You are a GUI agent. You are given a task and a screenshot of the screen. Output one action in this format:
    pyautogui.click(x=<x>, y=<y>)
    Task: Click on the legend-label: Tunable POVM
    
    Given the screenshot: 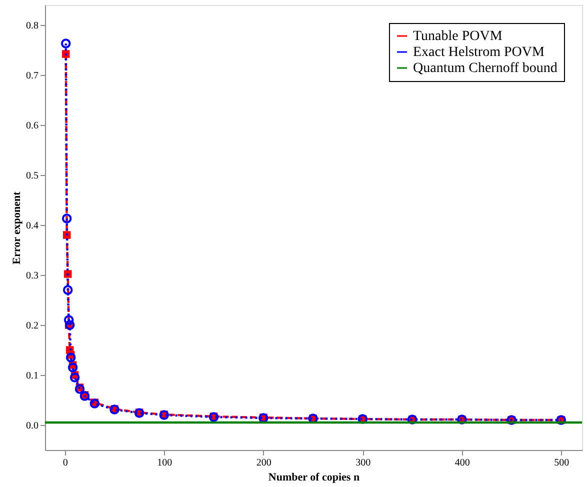 What is the action you would take?
    pyautogui.click(x=458, y=36)
    